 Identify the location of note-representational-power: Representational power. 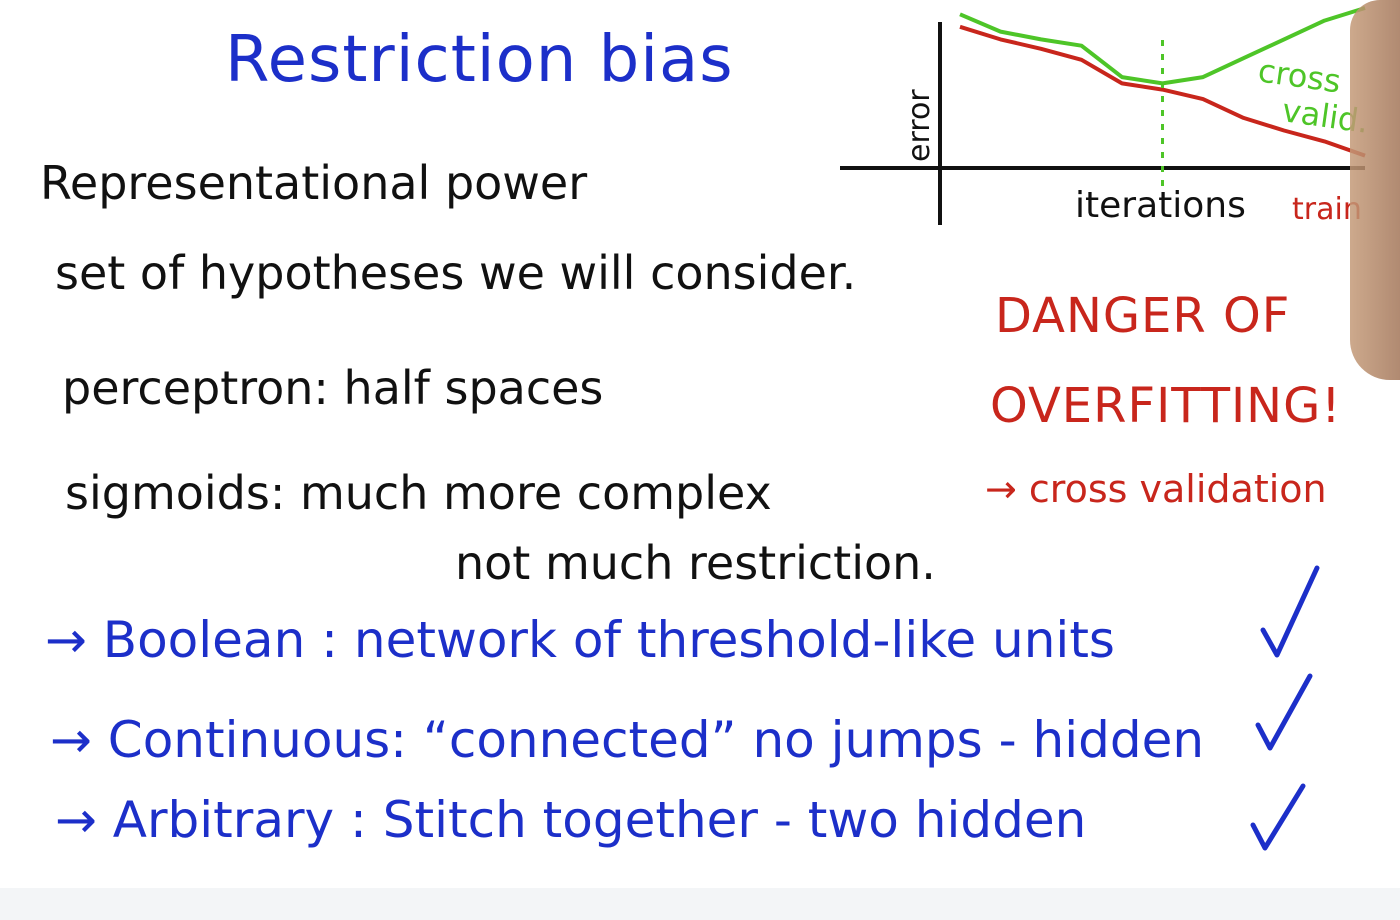
(314, 183).